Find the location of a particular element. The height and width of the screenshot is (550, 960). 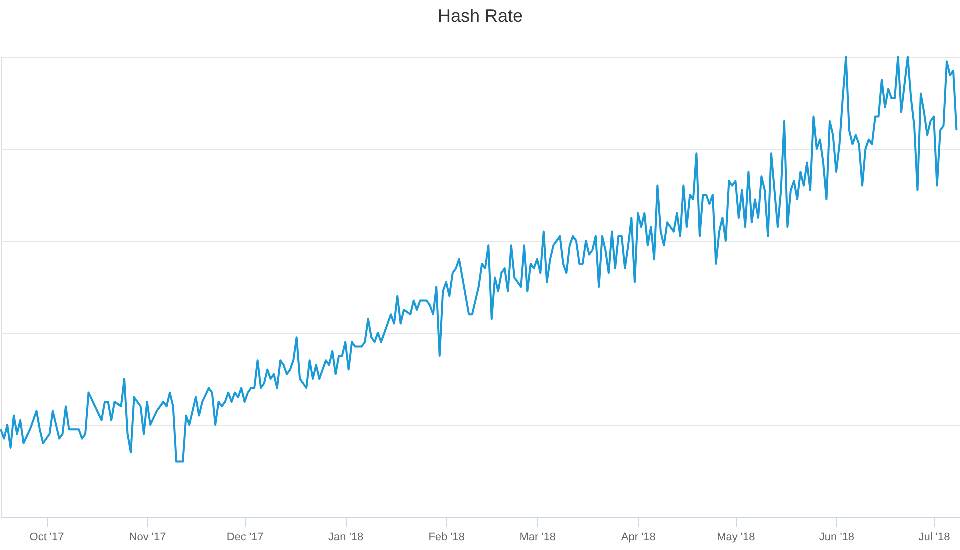

x-tick-label: Dec '17 is located at coordinates (245, 538).